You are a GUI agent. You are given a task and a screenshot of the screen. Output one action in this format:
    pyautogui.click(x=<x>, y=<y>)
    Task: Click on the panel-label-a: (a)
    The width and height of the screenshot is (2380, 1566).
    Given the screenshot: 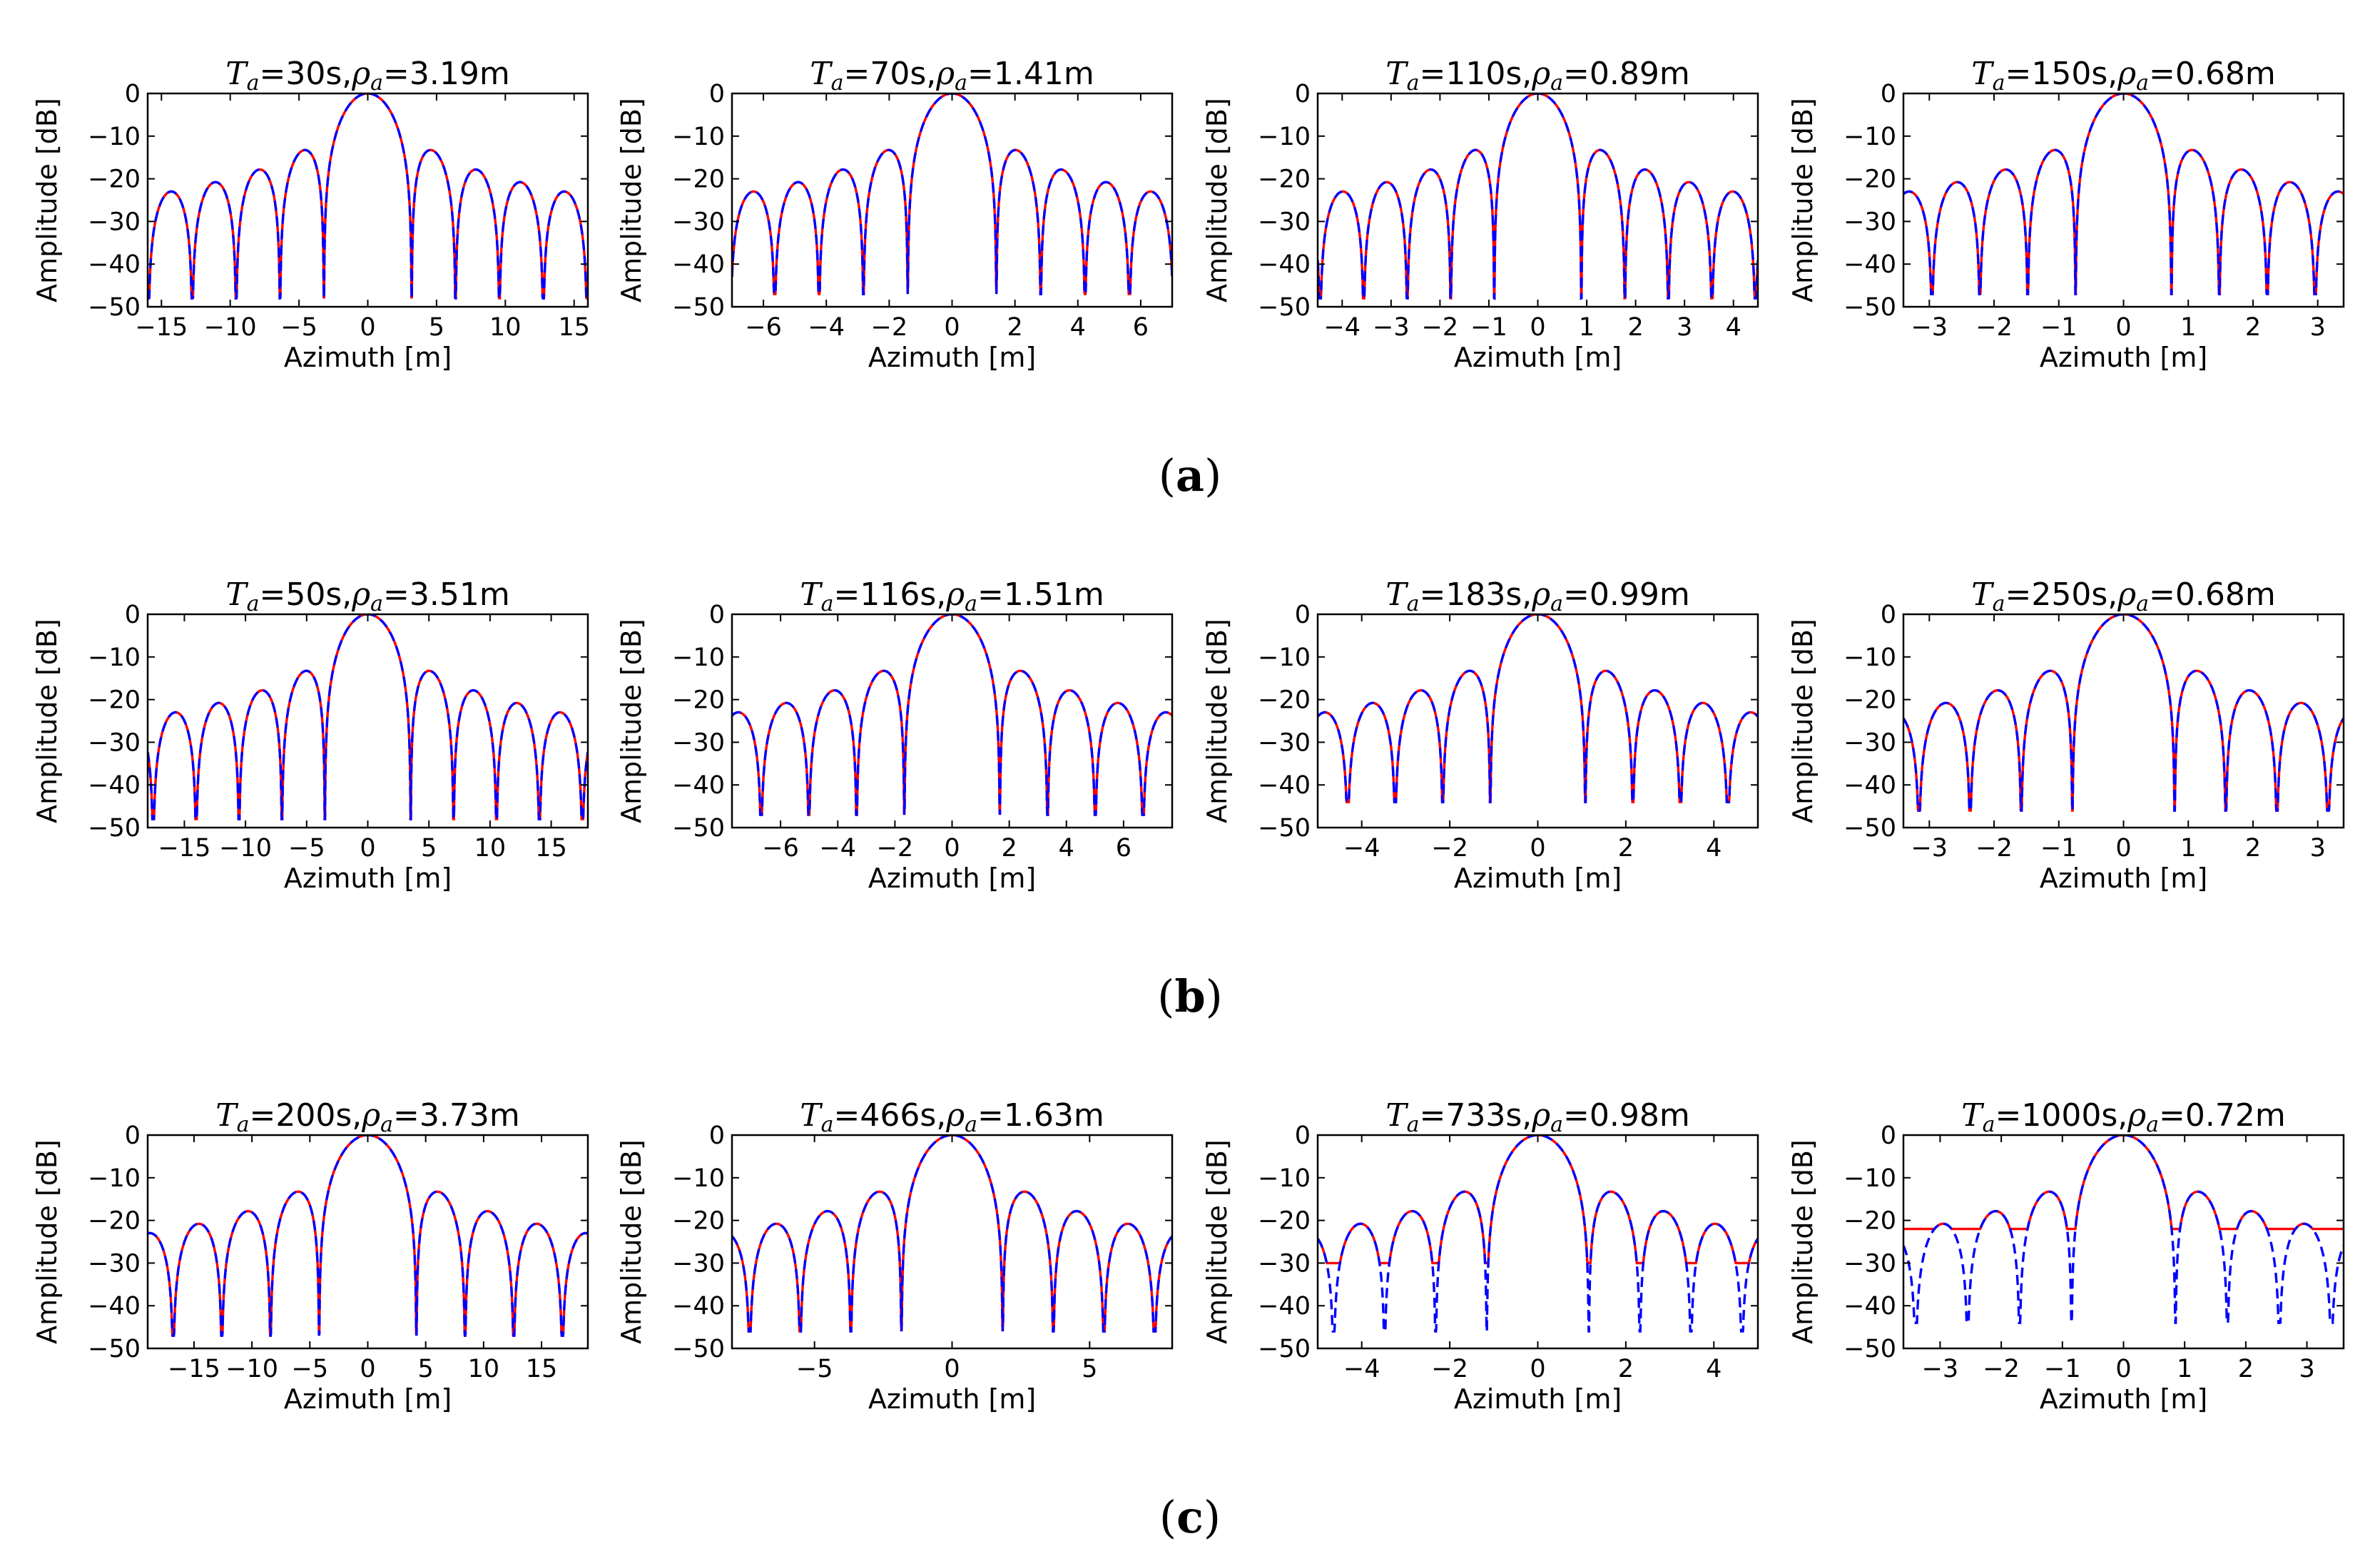 What is the action you would take?
    pyautogui.click(x=1190, y=475)
    